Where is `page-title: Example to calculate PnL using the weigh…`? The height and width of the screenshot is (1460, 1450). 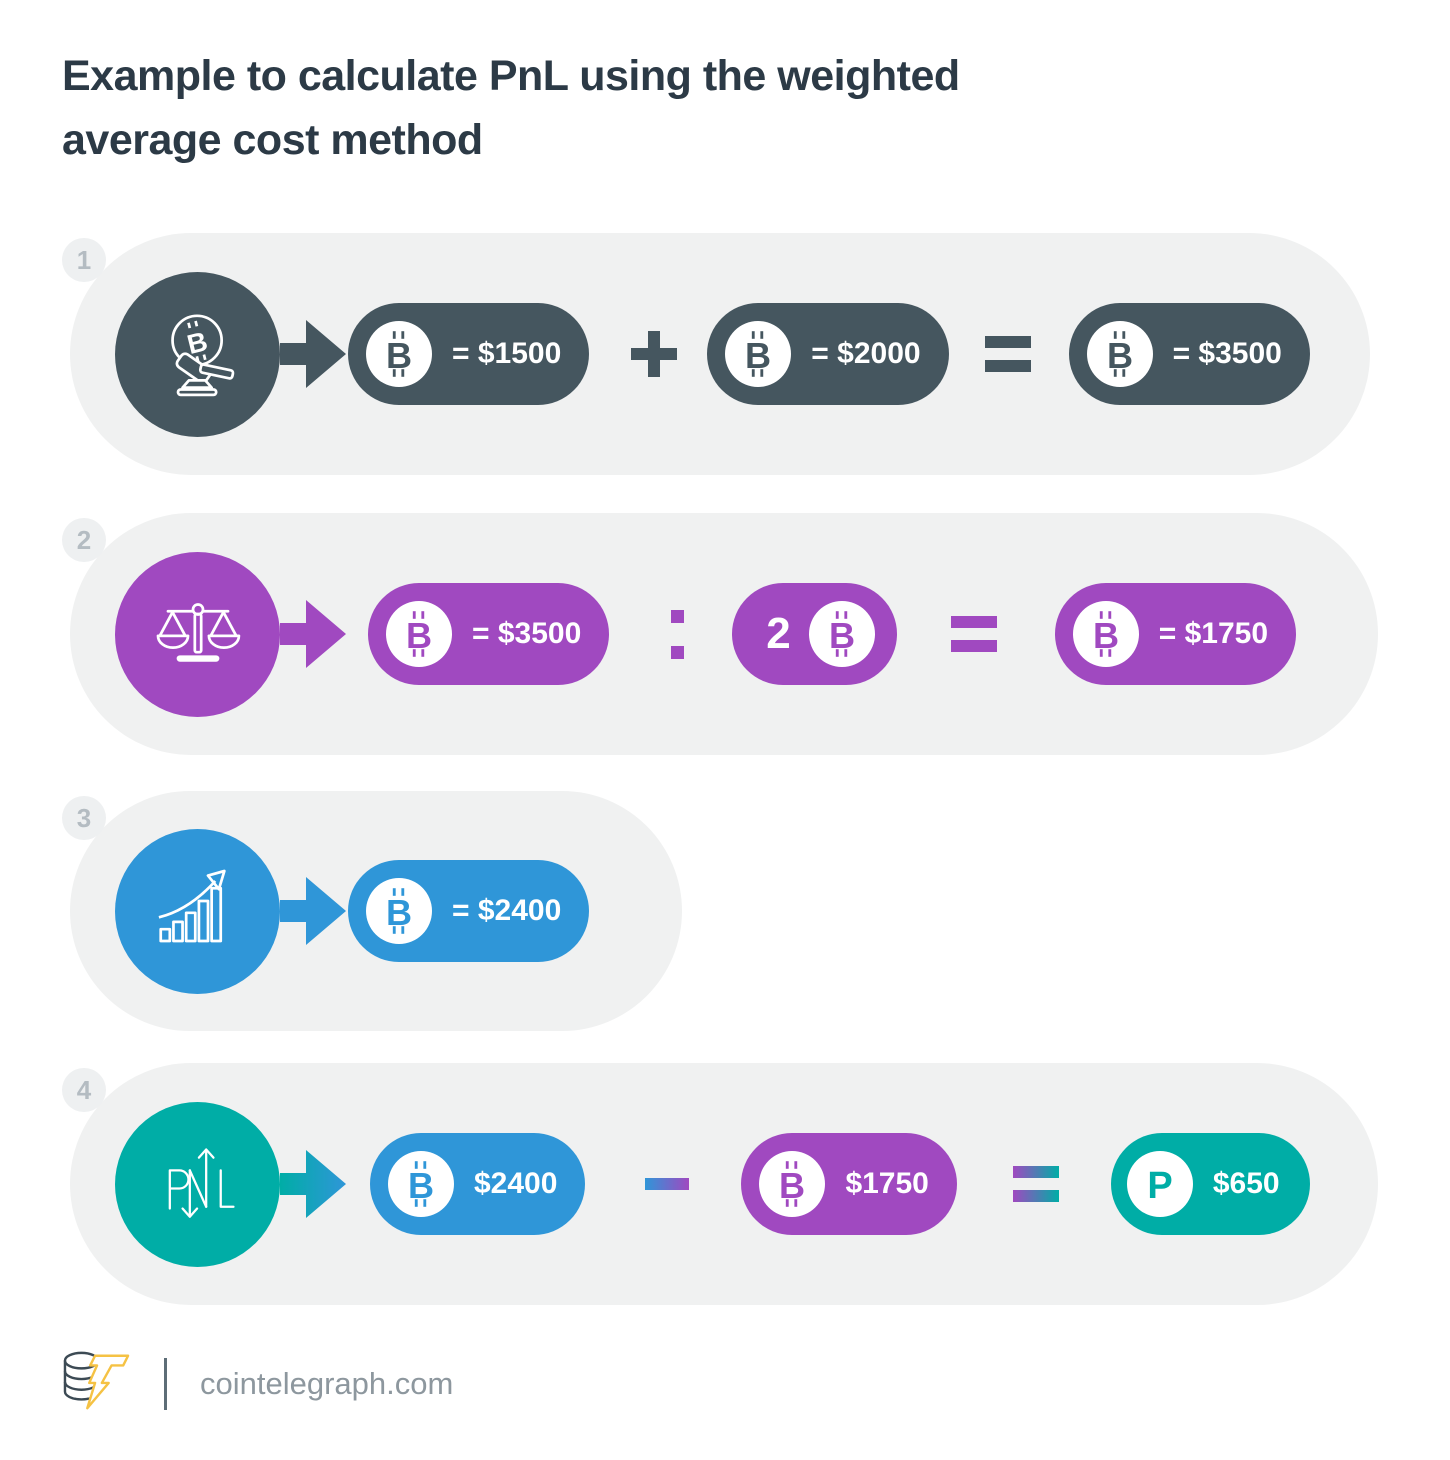 page-title: Example to calculate PnL using the weigh… is located at coordinates (687, 108).